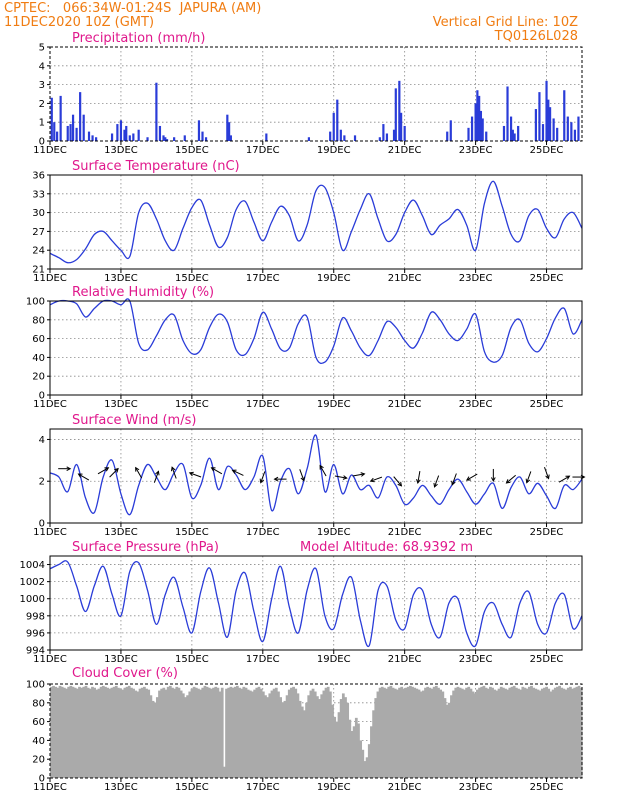 The width and height of the screenshot is (618, 800). What do you see at coordinates (134, 420) in the screenshot?
I see `wind-title: Surface Wind (m/s)` at bounding box center [134, 420].